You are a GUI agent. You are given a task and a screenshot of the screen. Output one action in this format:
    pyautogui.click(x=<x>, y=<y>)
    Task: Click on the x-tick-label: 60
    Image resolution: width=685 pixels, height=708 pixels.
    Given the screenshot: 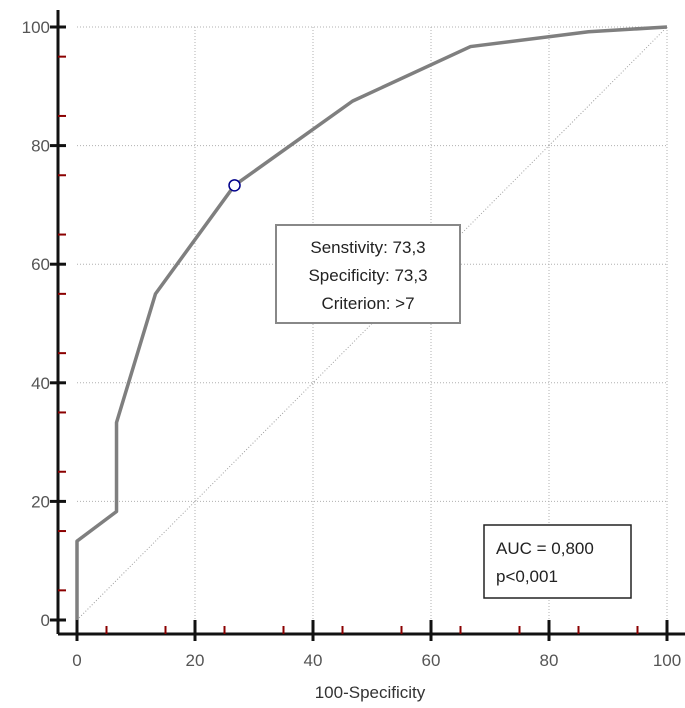 What is the action you would take?
    pyautogui.click(x=431, y=660)
    